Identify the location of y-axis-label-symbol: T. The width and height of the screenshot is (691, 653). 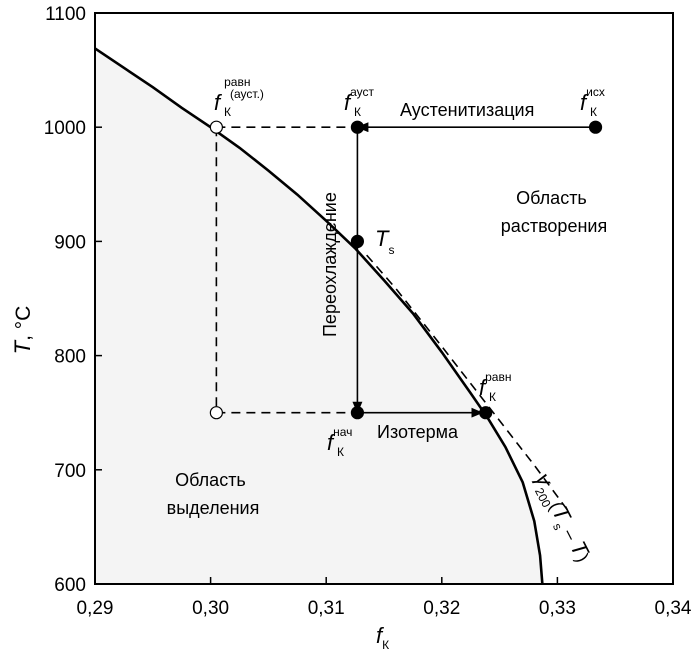
(22, 346).